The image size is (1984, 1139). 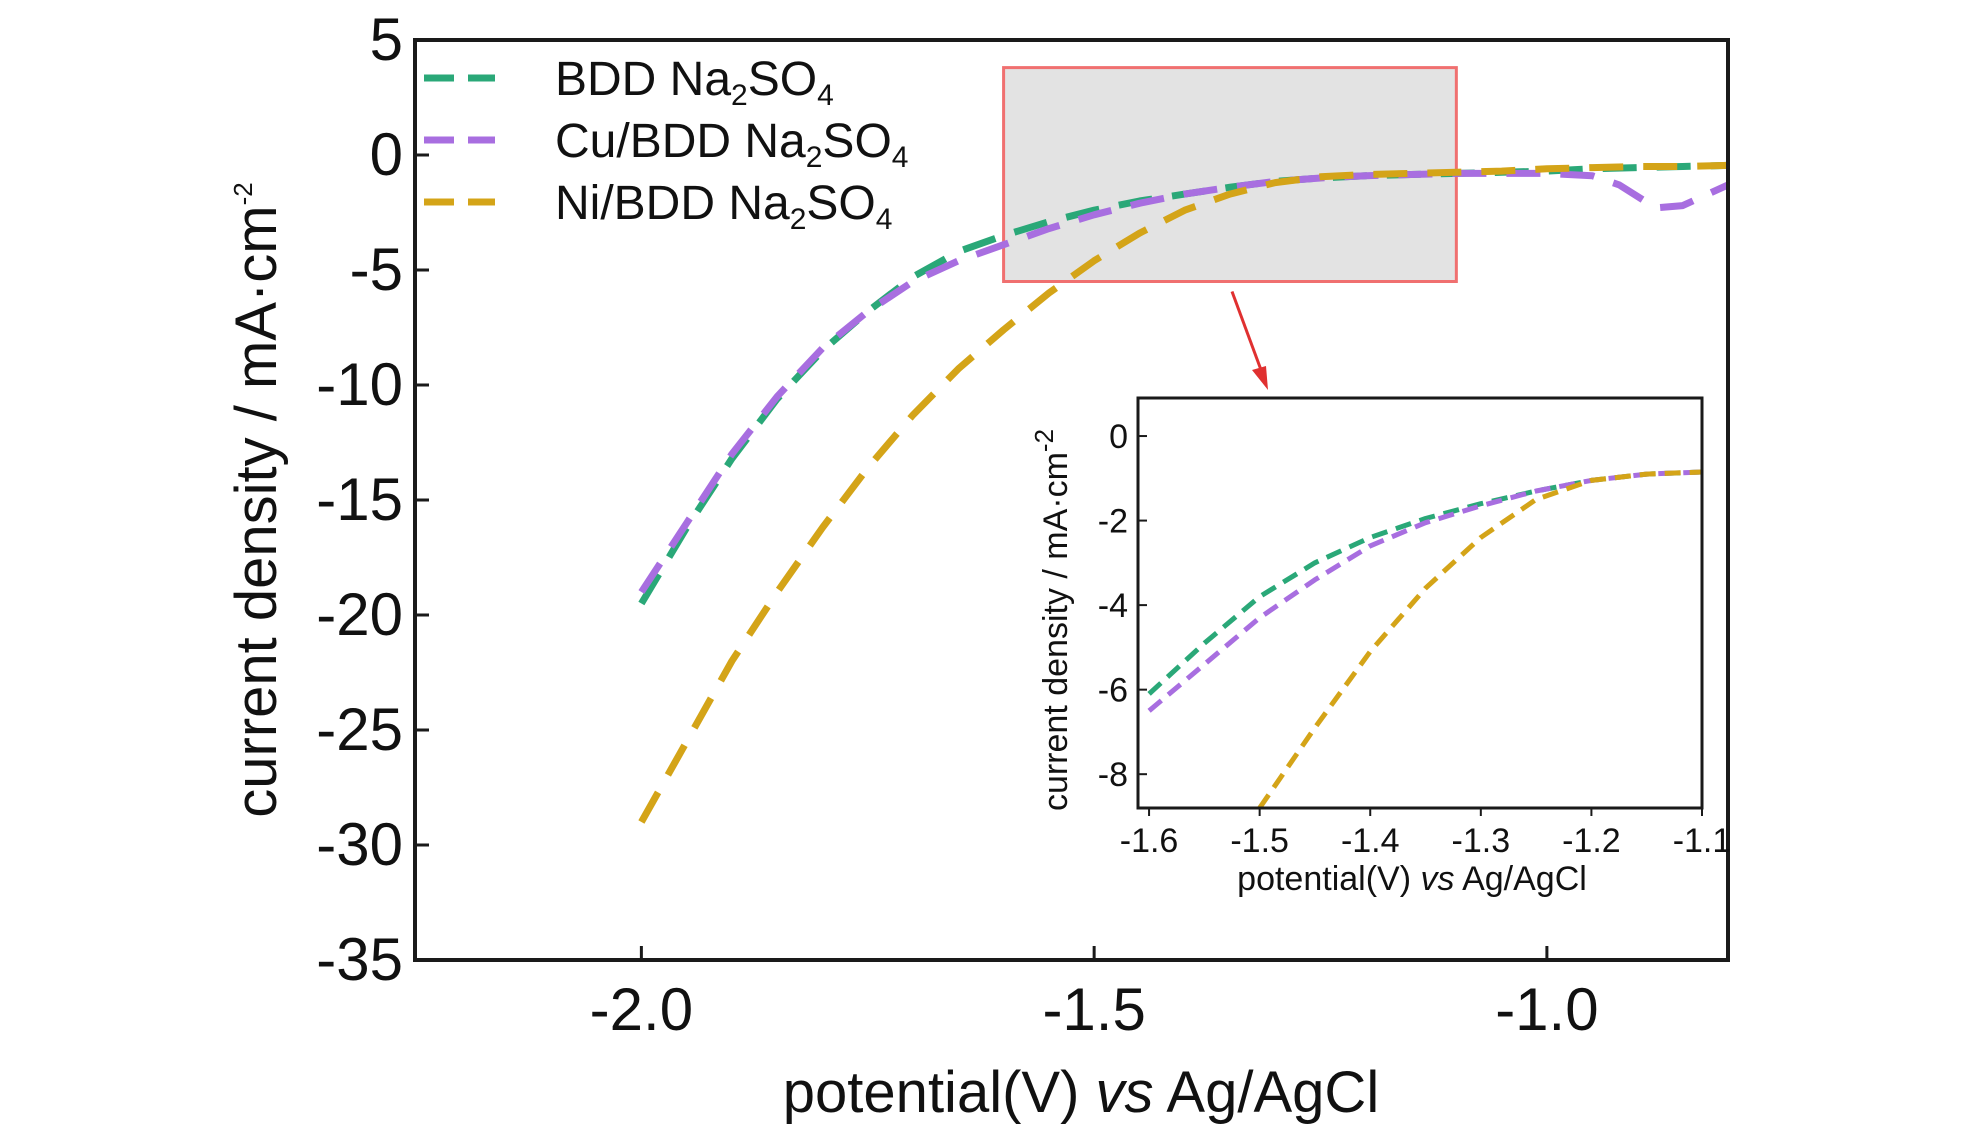 What do you see at coordinates (1267, 1092) in the screenshot?
I see `x-axis-title-suffix: Ag/AgCl` at bounding box center [1267, 1092].